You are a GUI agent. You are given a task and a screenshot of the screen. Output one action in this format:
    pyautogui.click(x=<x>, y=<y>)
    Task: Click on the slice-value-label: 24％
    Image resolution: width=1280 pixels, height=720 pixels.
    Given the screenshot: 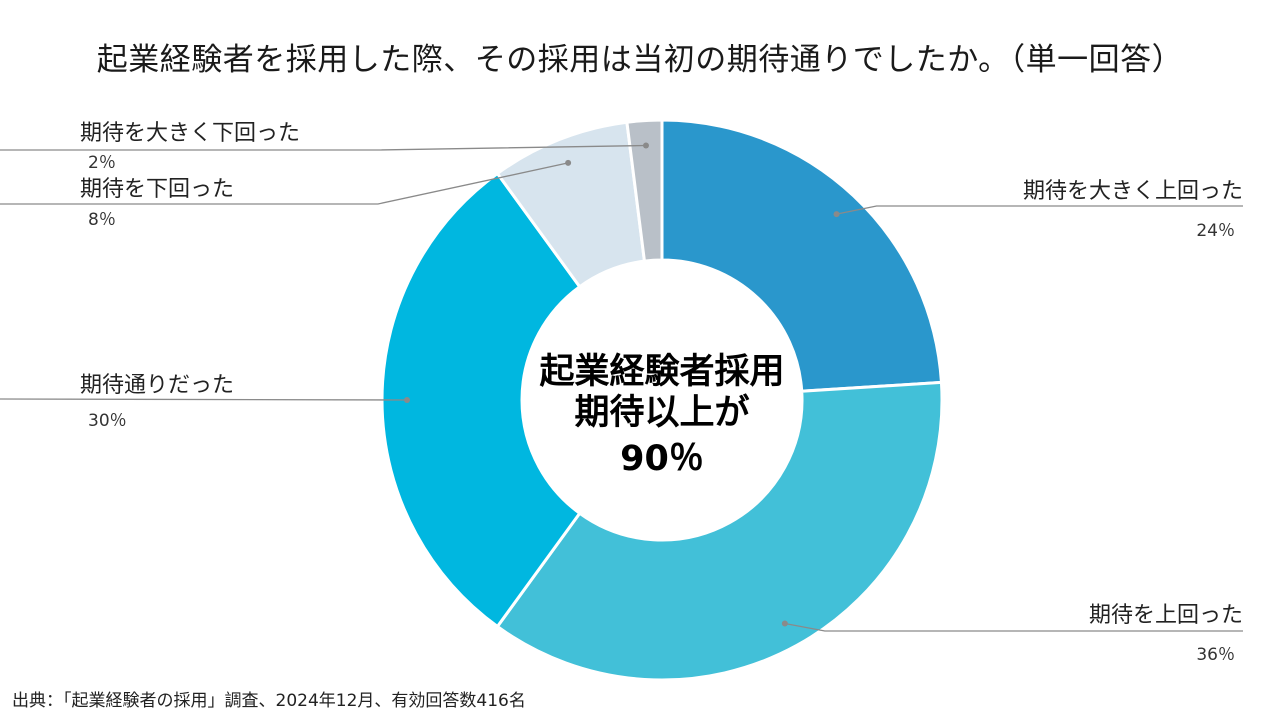 What is the action you would take?
    pyautogui.click(x=1215, y=231)
    